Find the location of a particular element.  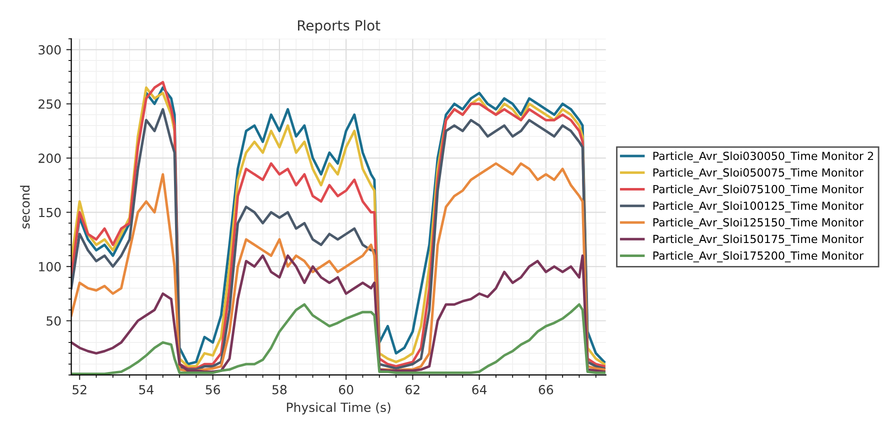

legend-label: Particle_Avr_Sloi030050_Time Monitor 2 is located at coordinates (763, 157).